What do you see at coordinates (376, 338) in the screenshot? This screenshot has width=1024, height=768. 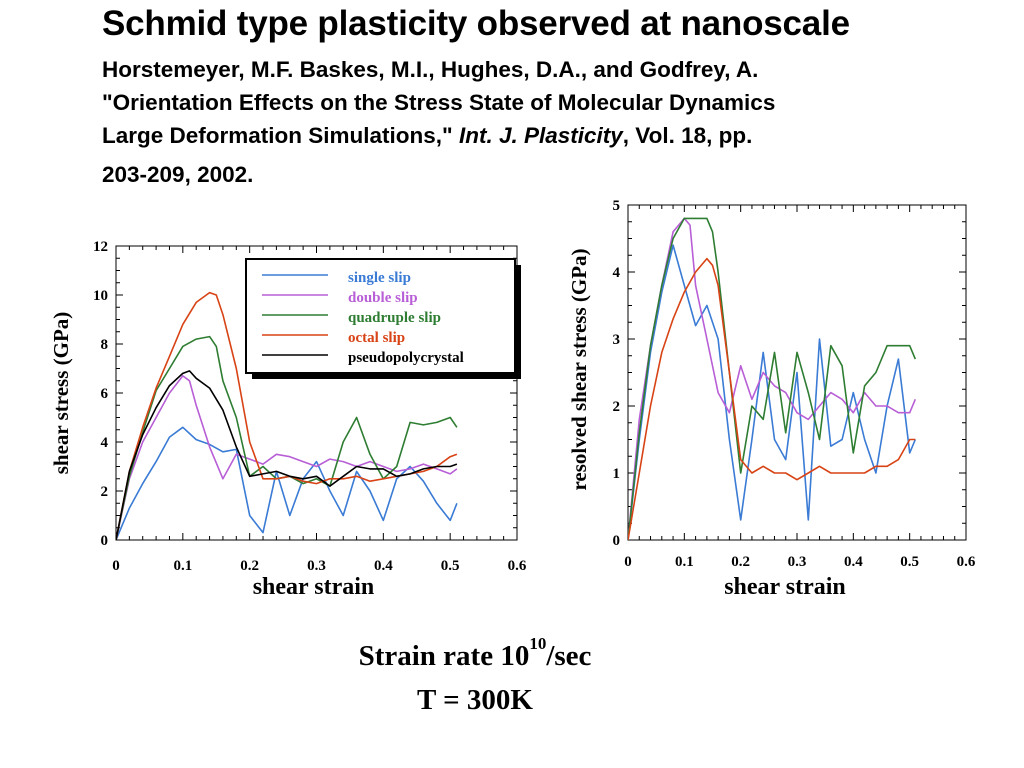 I see `legend-label-octal-slip: octal slip` at bounding box center [376, 338].